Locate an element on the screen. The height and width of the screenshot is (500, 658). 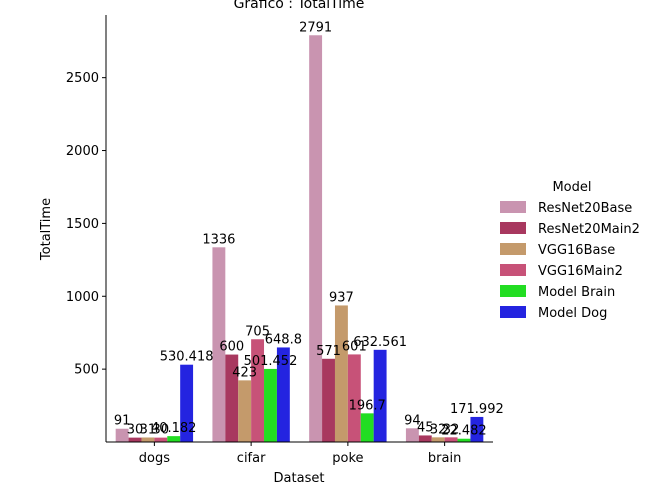
bar-value-label: 601 is located at coordinates (354, 346).